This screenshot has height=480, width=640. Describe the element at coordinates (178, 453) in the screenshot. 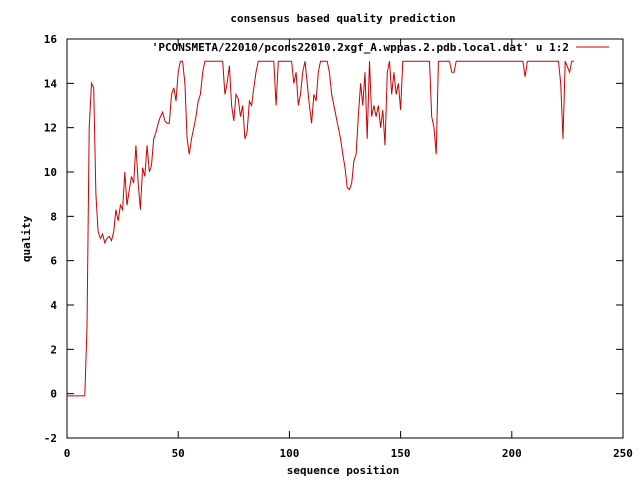

I see `x-tick-label: 50` at that location.